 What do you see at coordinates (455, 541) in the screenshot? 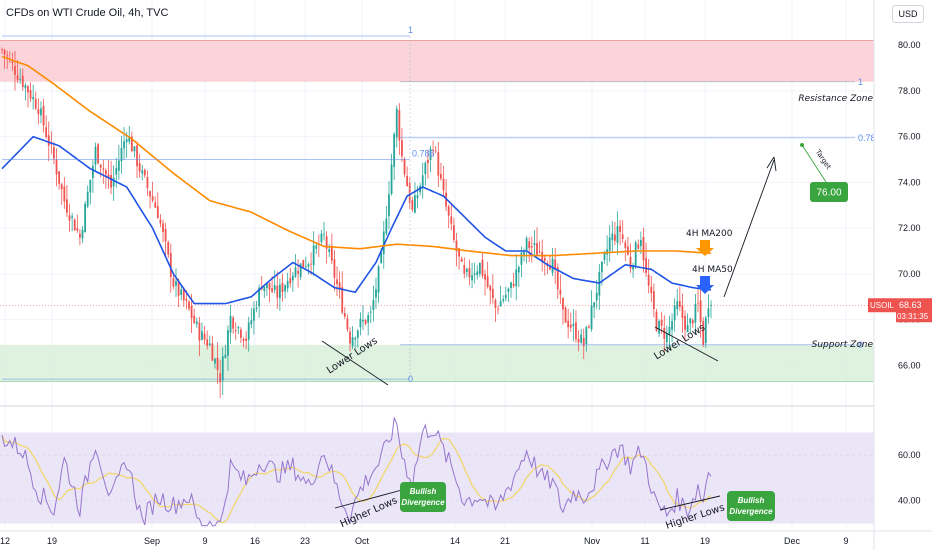
I see `time-tick-label: 14` at bounding box center [455, 541].